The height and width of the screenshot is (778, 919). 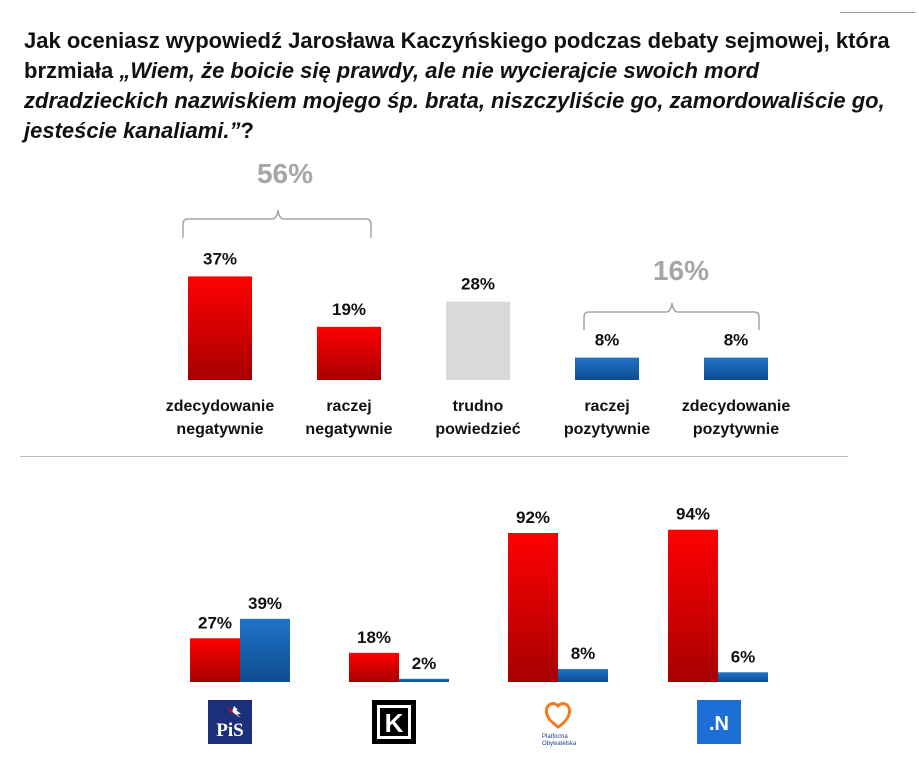 I want to click on overall-value-label-1: 37%, so click(x=220, y=258).